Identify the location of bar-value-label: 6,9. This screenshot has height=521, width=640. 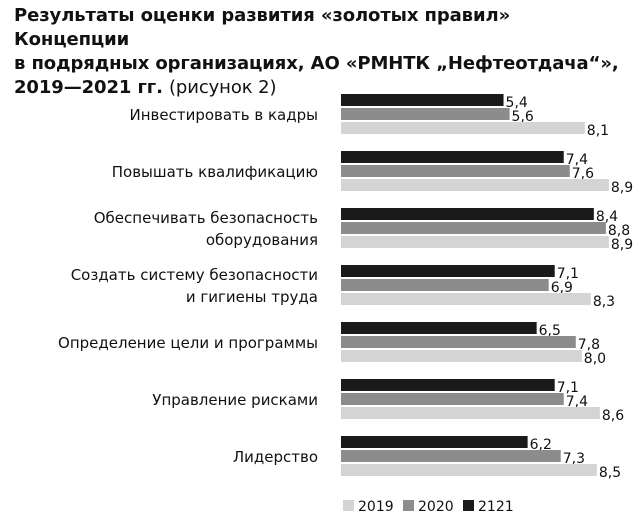
(562, 288).